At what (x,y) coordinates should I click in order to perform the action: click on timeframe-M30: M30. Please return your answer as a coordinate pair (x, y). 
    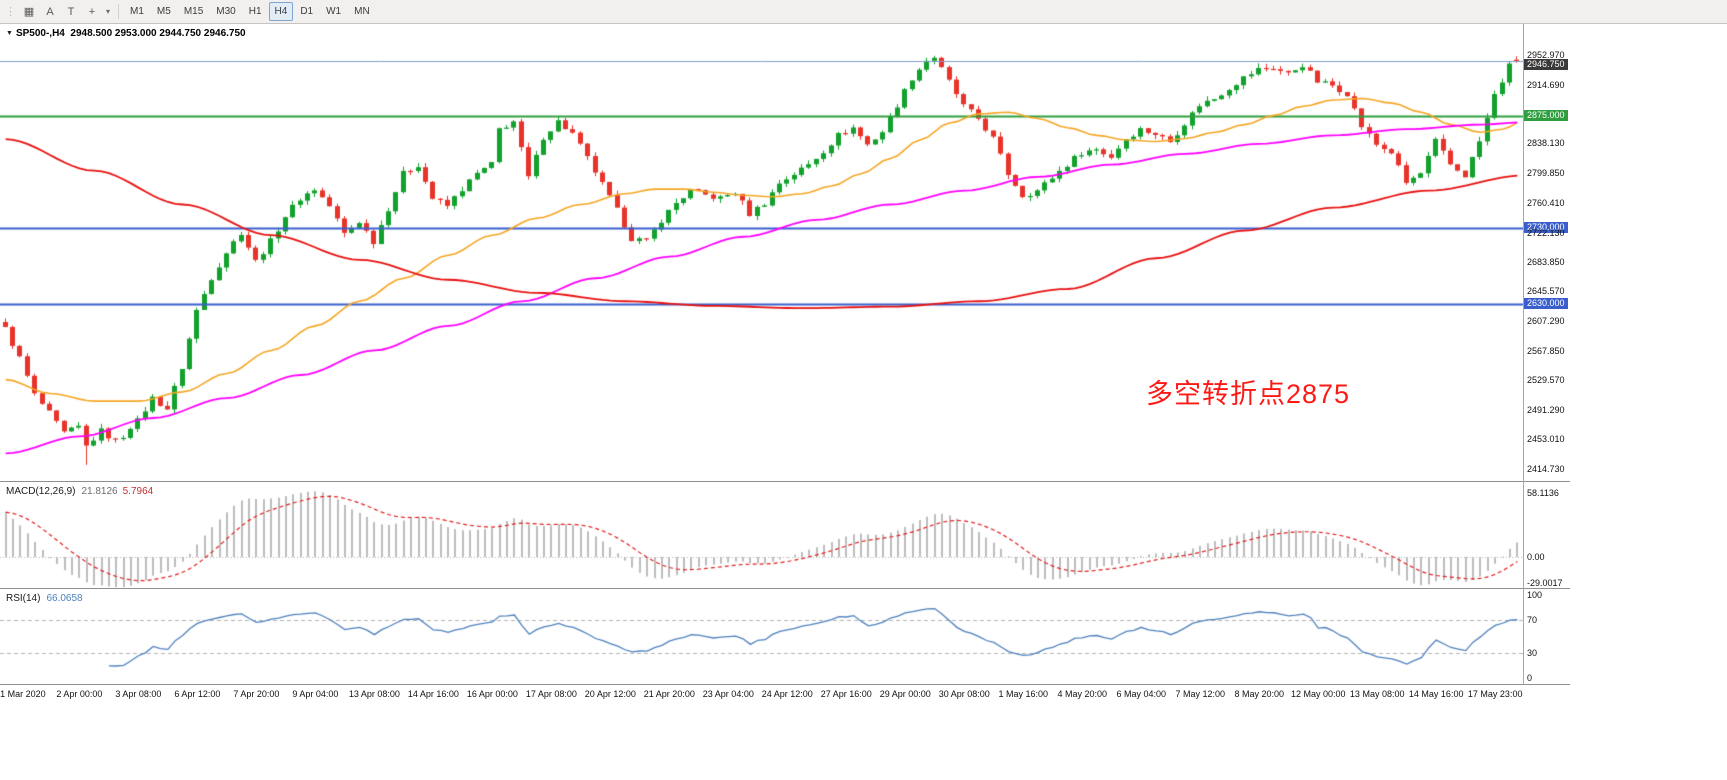
    Looking at the image, I should click on (226, 11).